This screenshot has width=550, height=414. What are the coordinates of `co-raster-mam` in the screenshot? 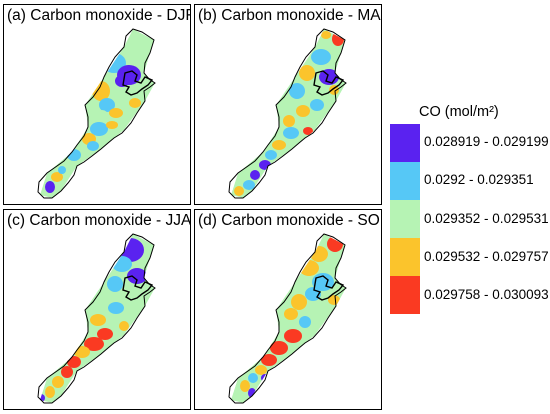 It's located at (288, 113).